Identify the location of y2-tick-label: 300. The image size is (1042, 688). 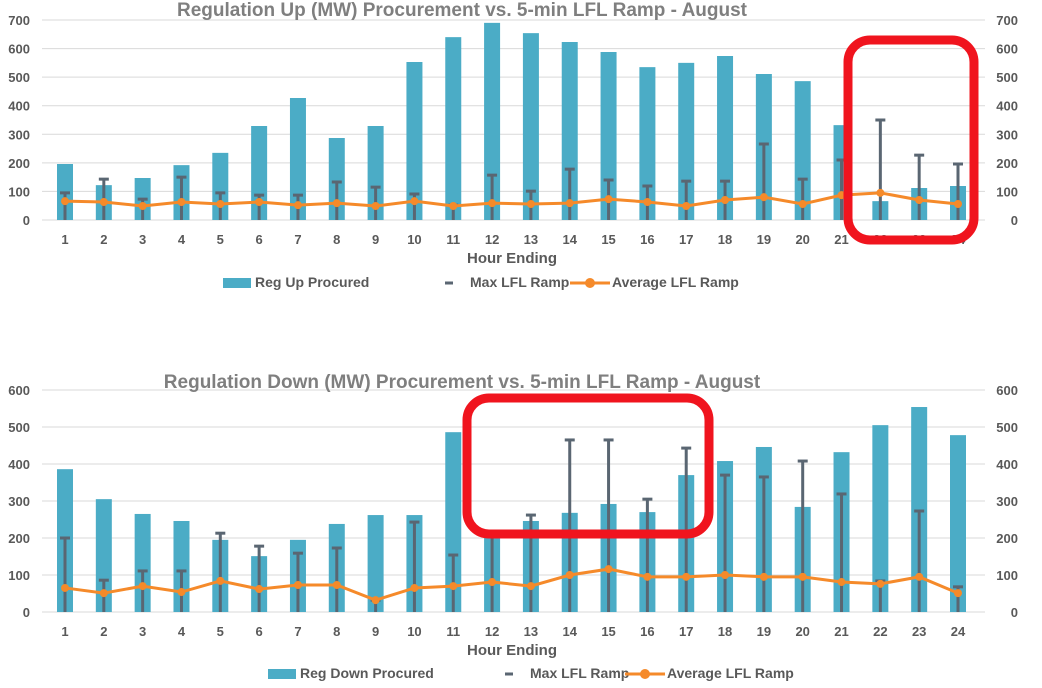
(1007, 501).